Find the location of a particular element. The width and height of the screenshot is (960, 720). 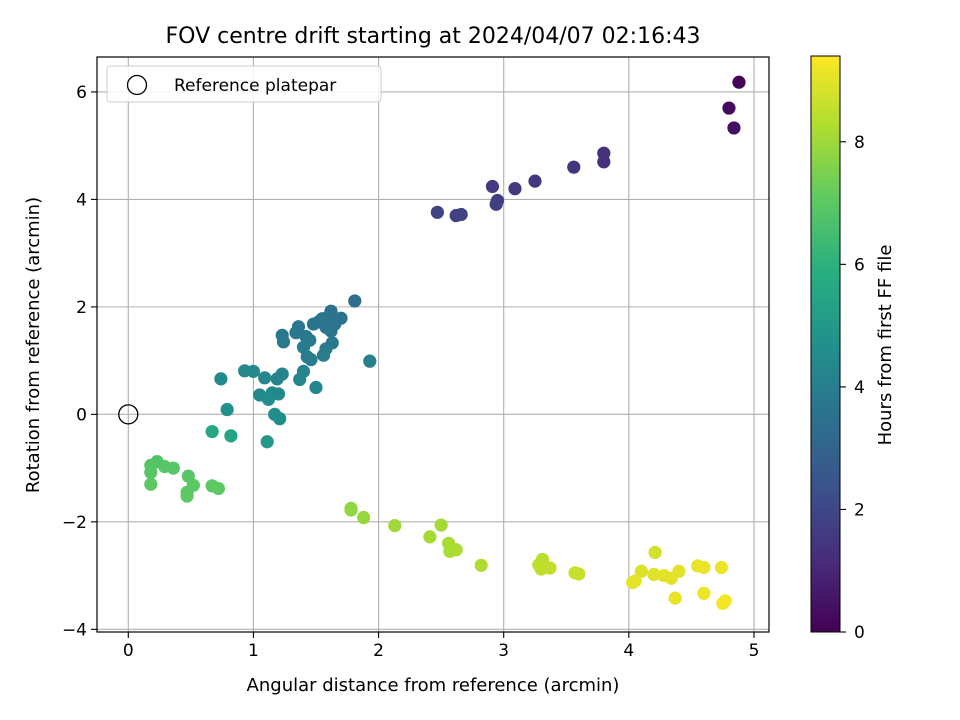

colorbar-tick-label: 4 is located at coordinates (859, 388).